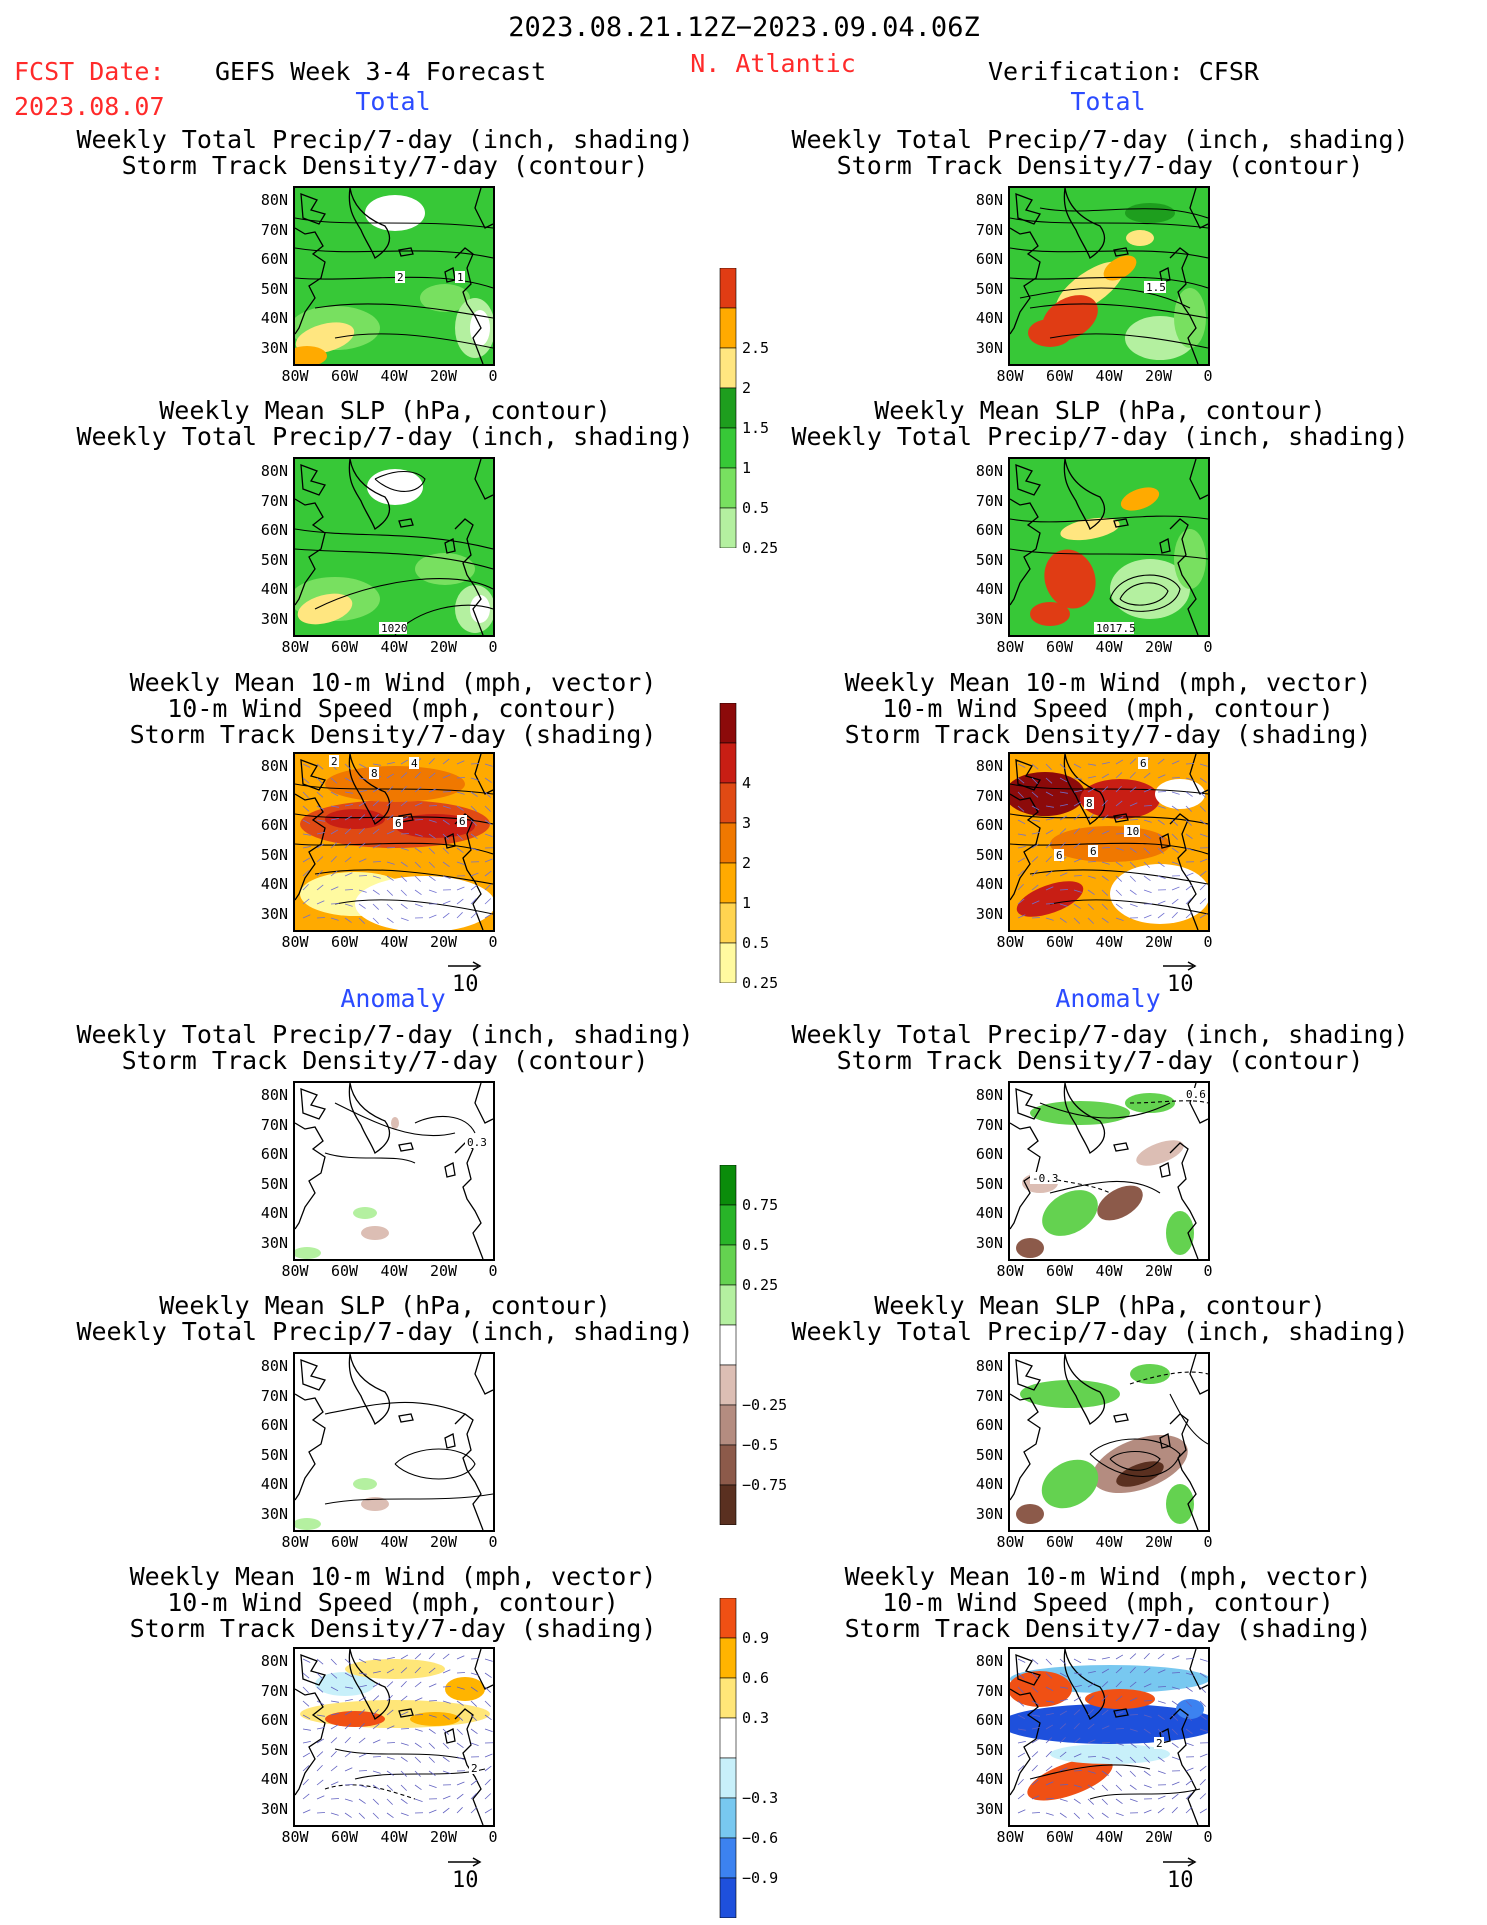  I want to click on model-title: GEFS Week 3-4 Forecast, so click(381, 71).